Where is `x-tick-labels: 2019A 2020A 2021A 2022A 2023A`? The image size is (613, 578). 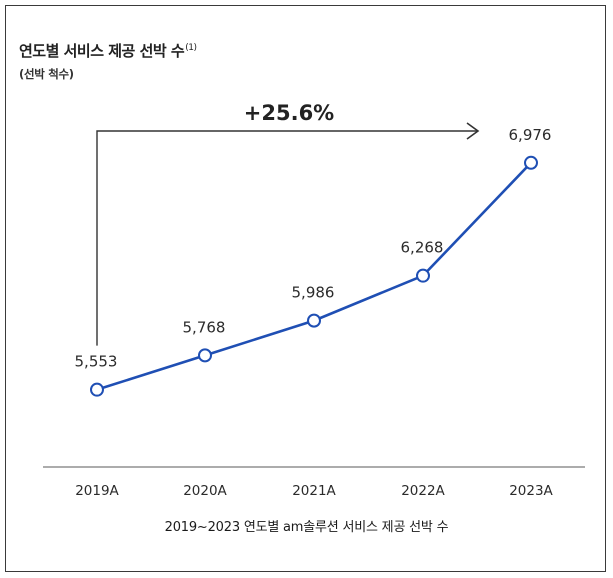
x-tick-labels: 2019A 2020A 2021A 2022A 2023A is located at coordinates (314, 491).